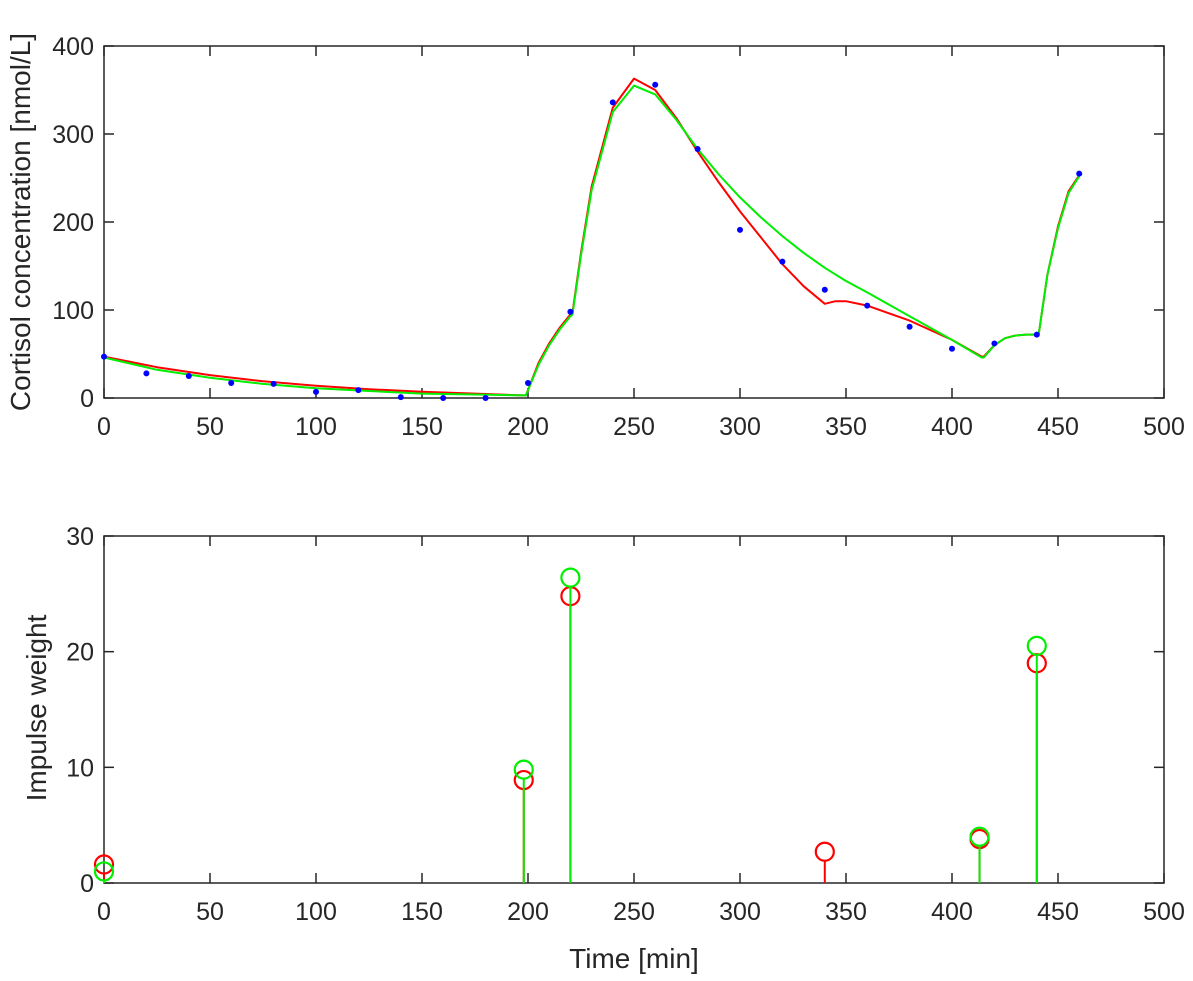  Describe the element at coordinates (846, 427) in the screenshot. I see `top-x-tick-label: 350` at that location.